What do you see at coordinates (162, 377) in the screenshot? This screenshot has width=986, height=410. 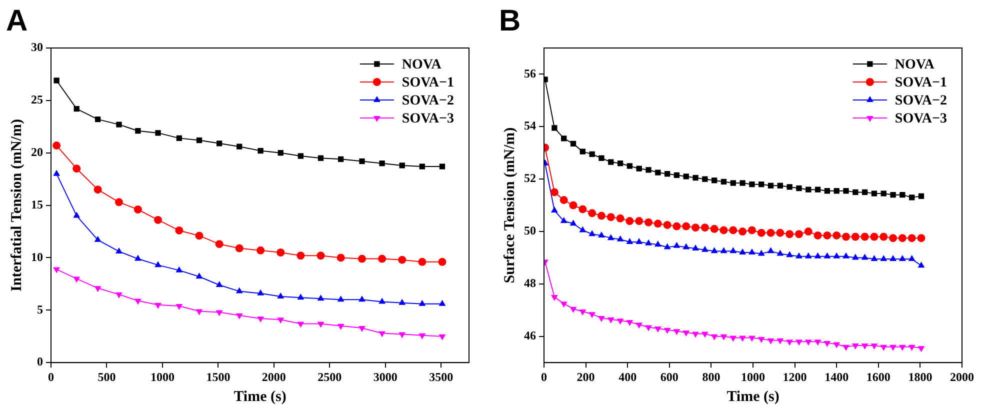 I see `x-tick-label: 1000` at bounding box center [162, 377].